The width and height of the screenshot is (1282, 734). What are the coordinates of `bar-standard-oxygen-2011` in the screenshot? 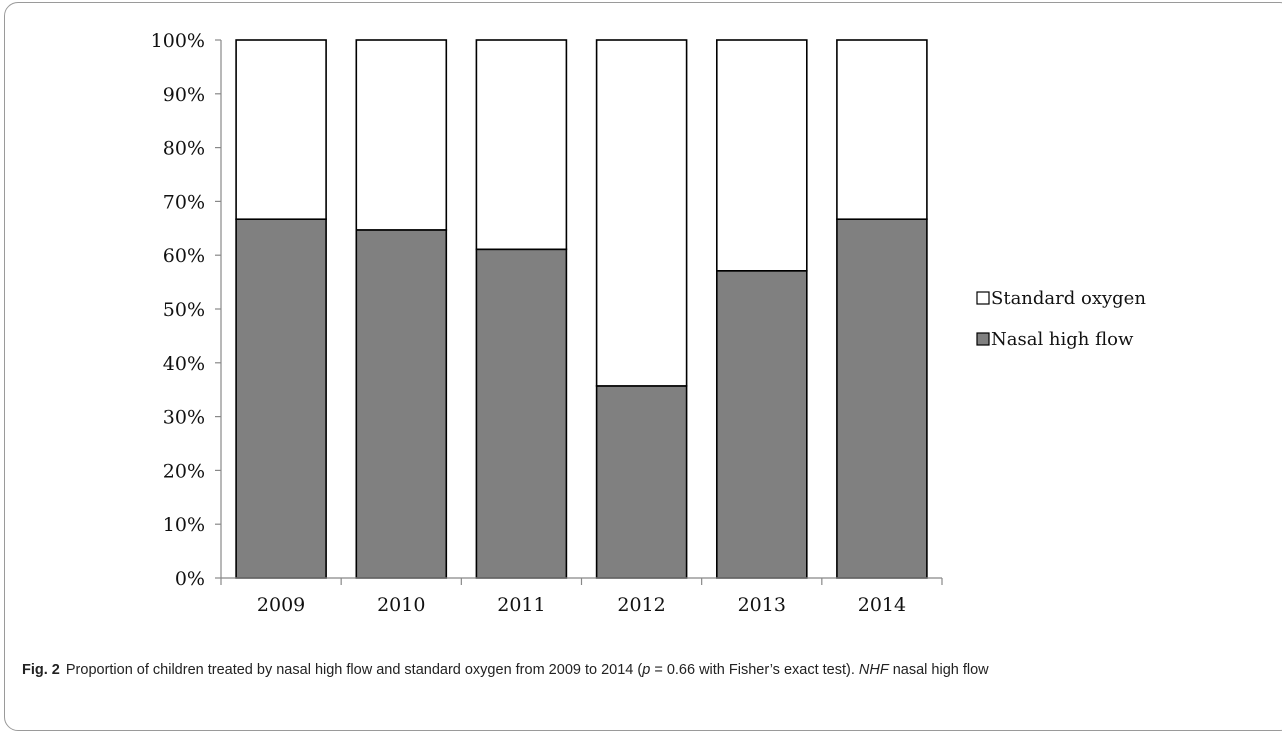 It's located at (521, 145).